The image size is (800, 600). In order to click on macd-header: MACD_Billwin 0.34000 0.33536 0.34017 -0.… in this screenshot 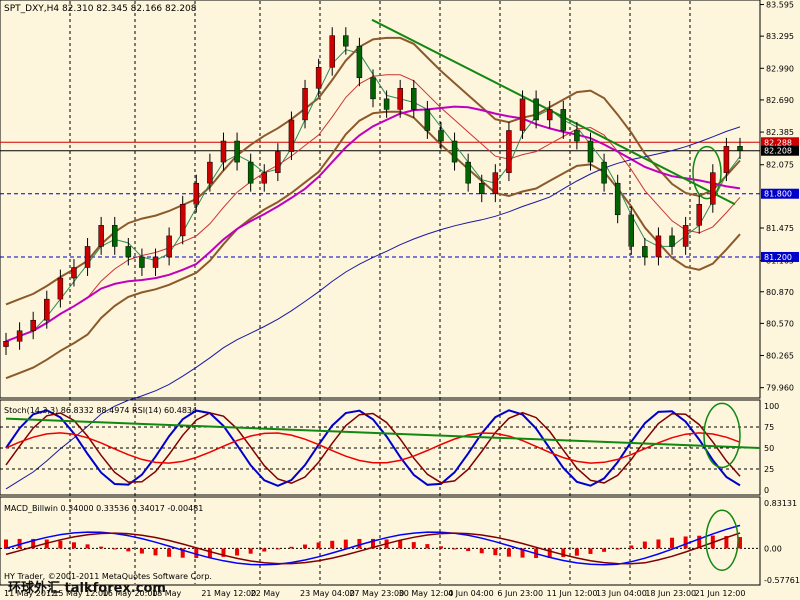, I will do `click(103, 508)`.